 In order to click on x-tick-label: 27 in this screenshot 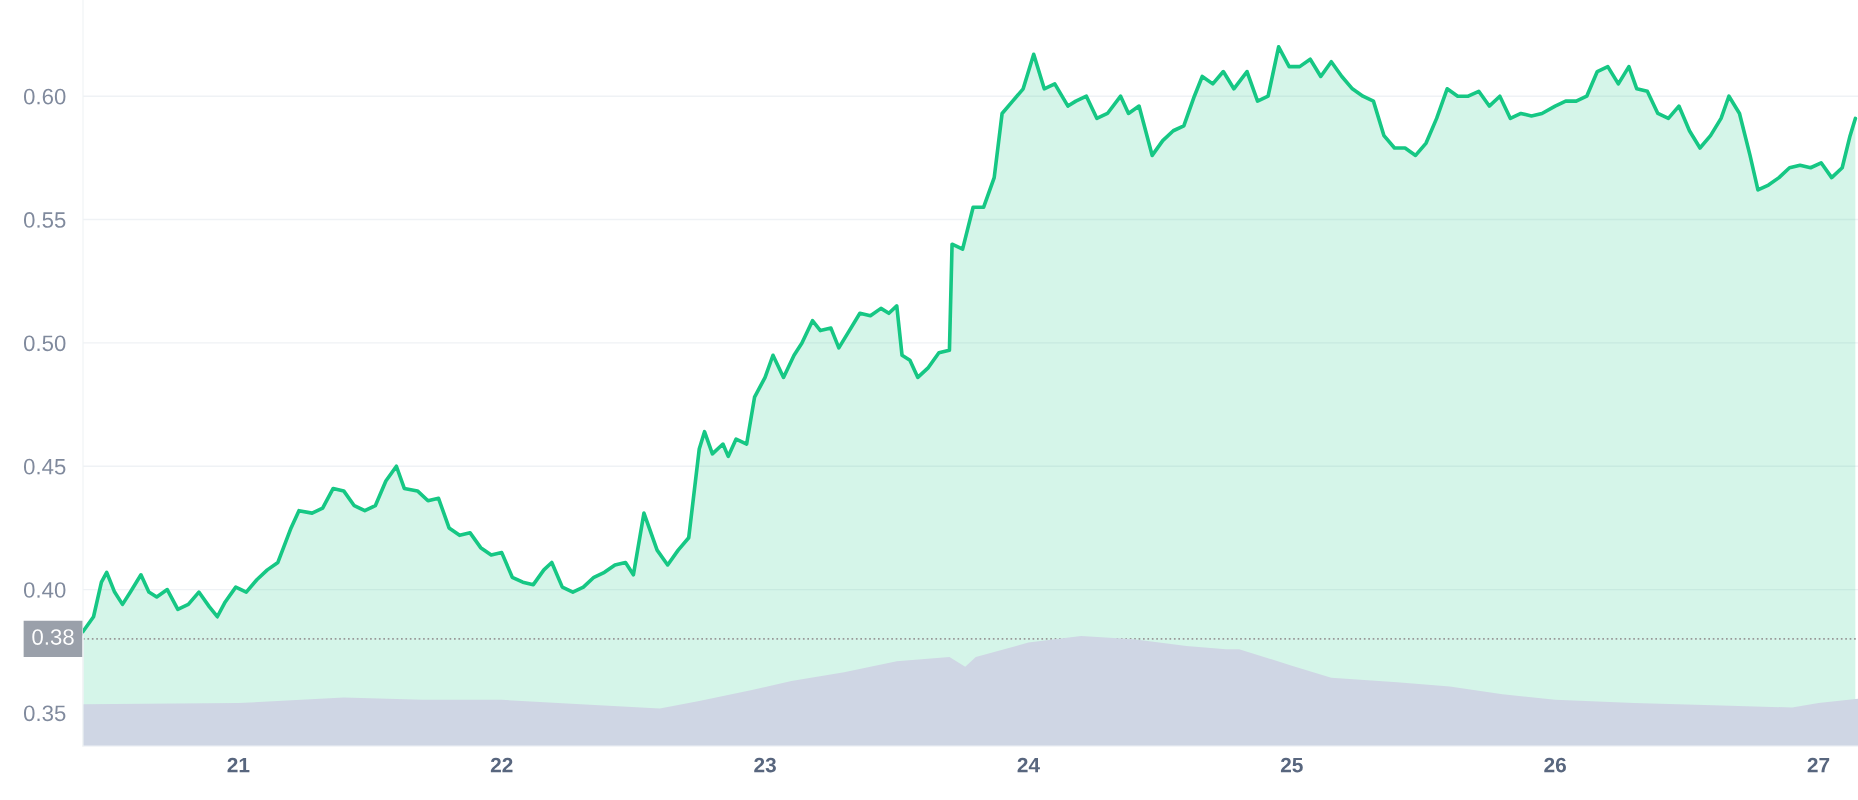, I will do `click(1818, 765)`.